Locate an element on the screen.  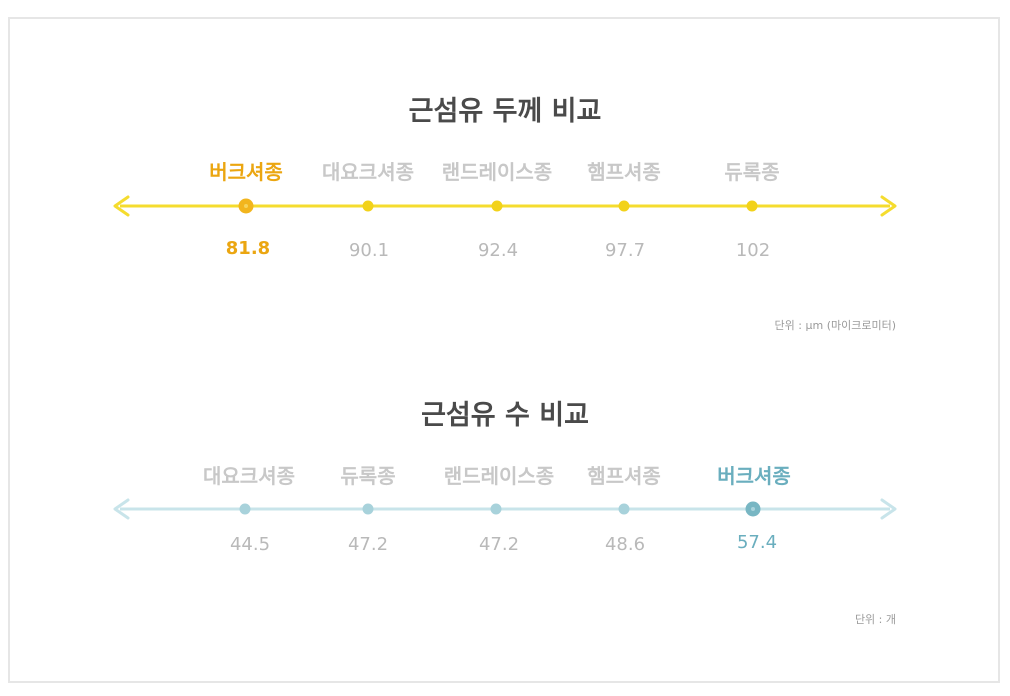
count-axis is located at coordinates (505, 509).